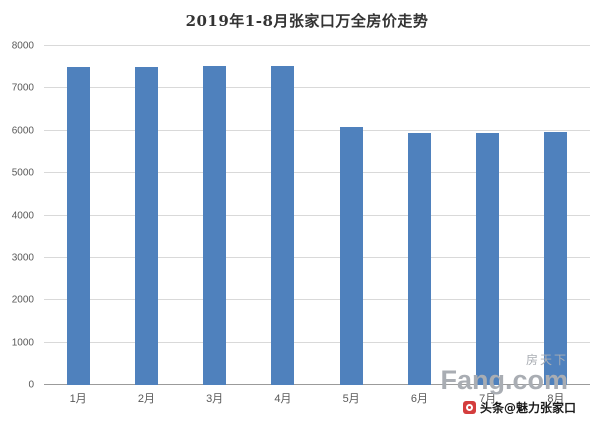  Describe the element at coordinates (22, 46) in the screenshot. I see `y-tick-label: 8000` at that location.